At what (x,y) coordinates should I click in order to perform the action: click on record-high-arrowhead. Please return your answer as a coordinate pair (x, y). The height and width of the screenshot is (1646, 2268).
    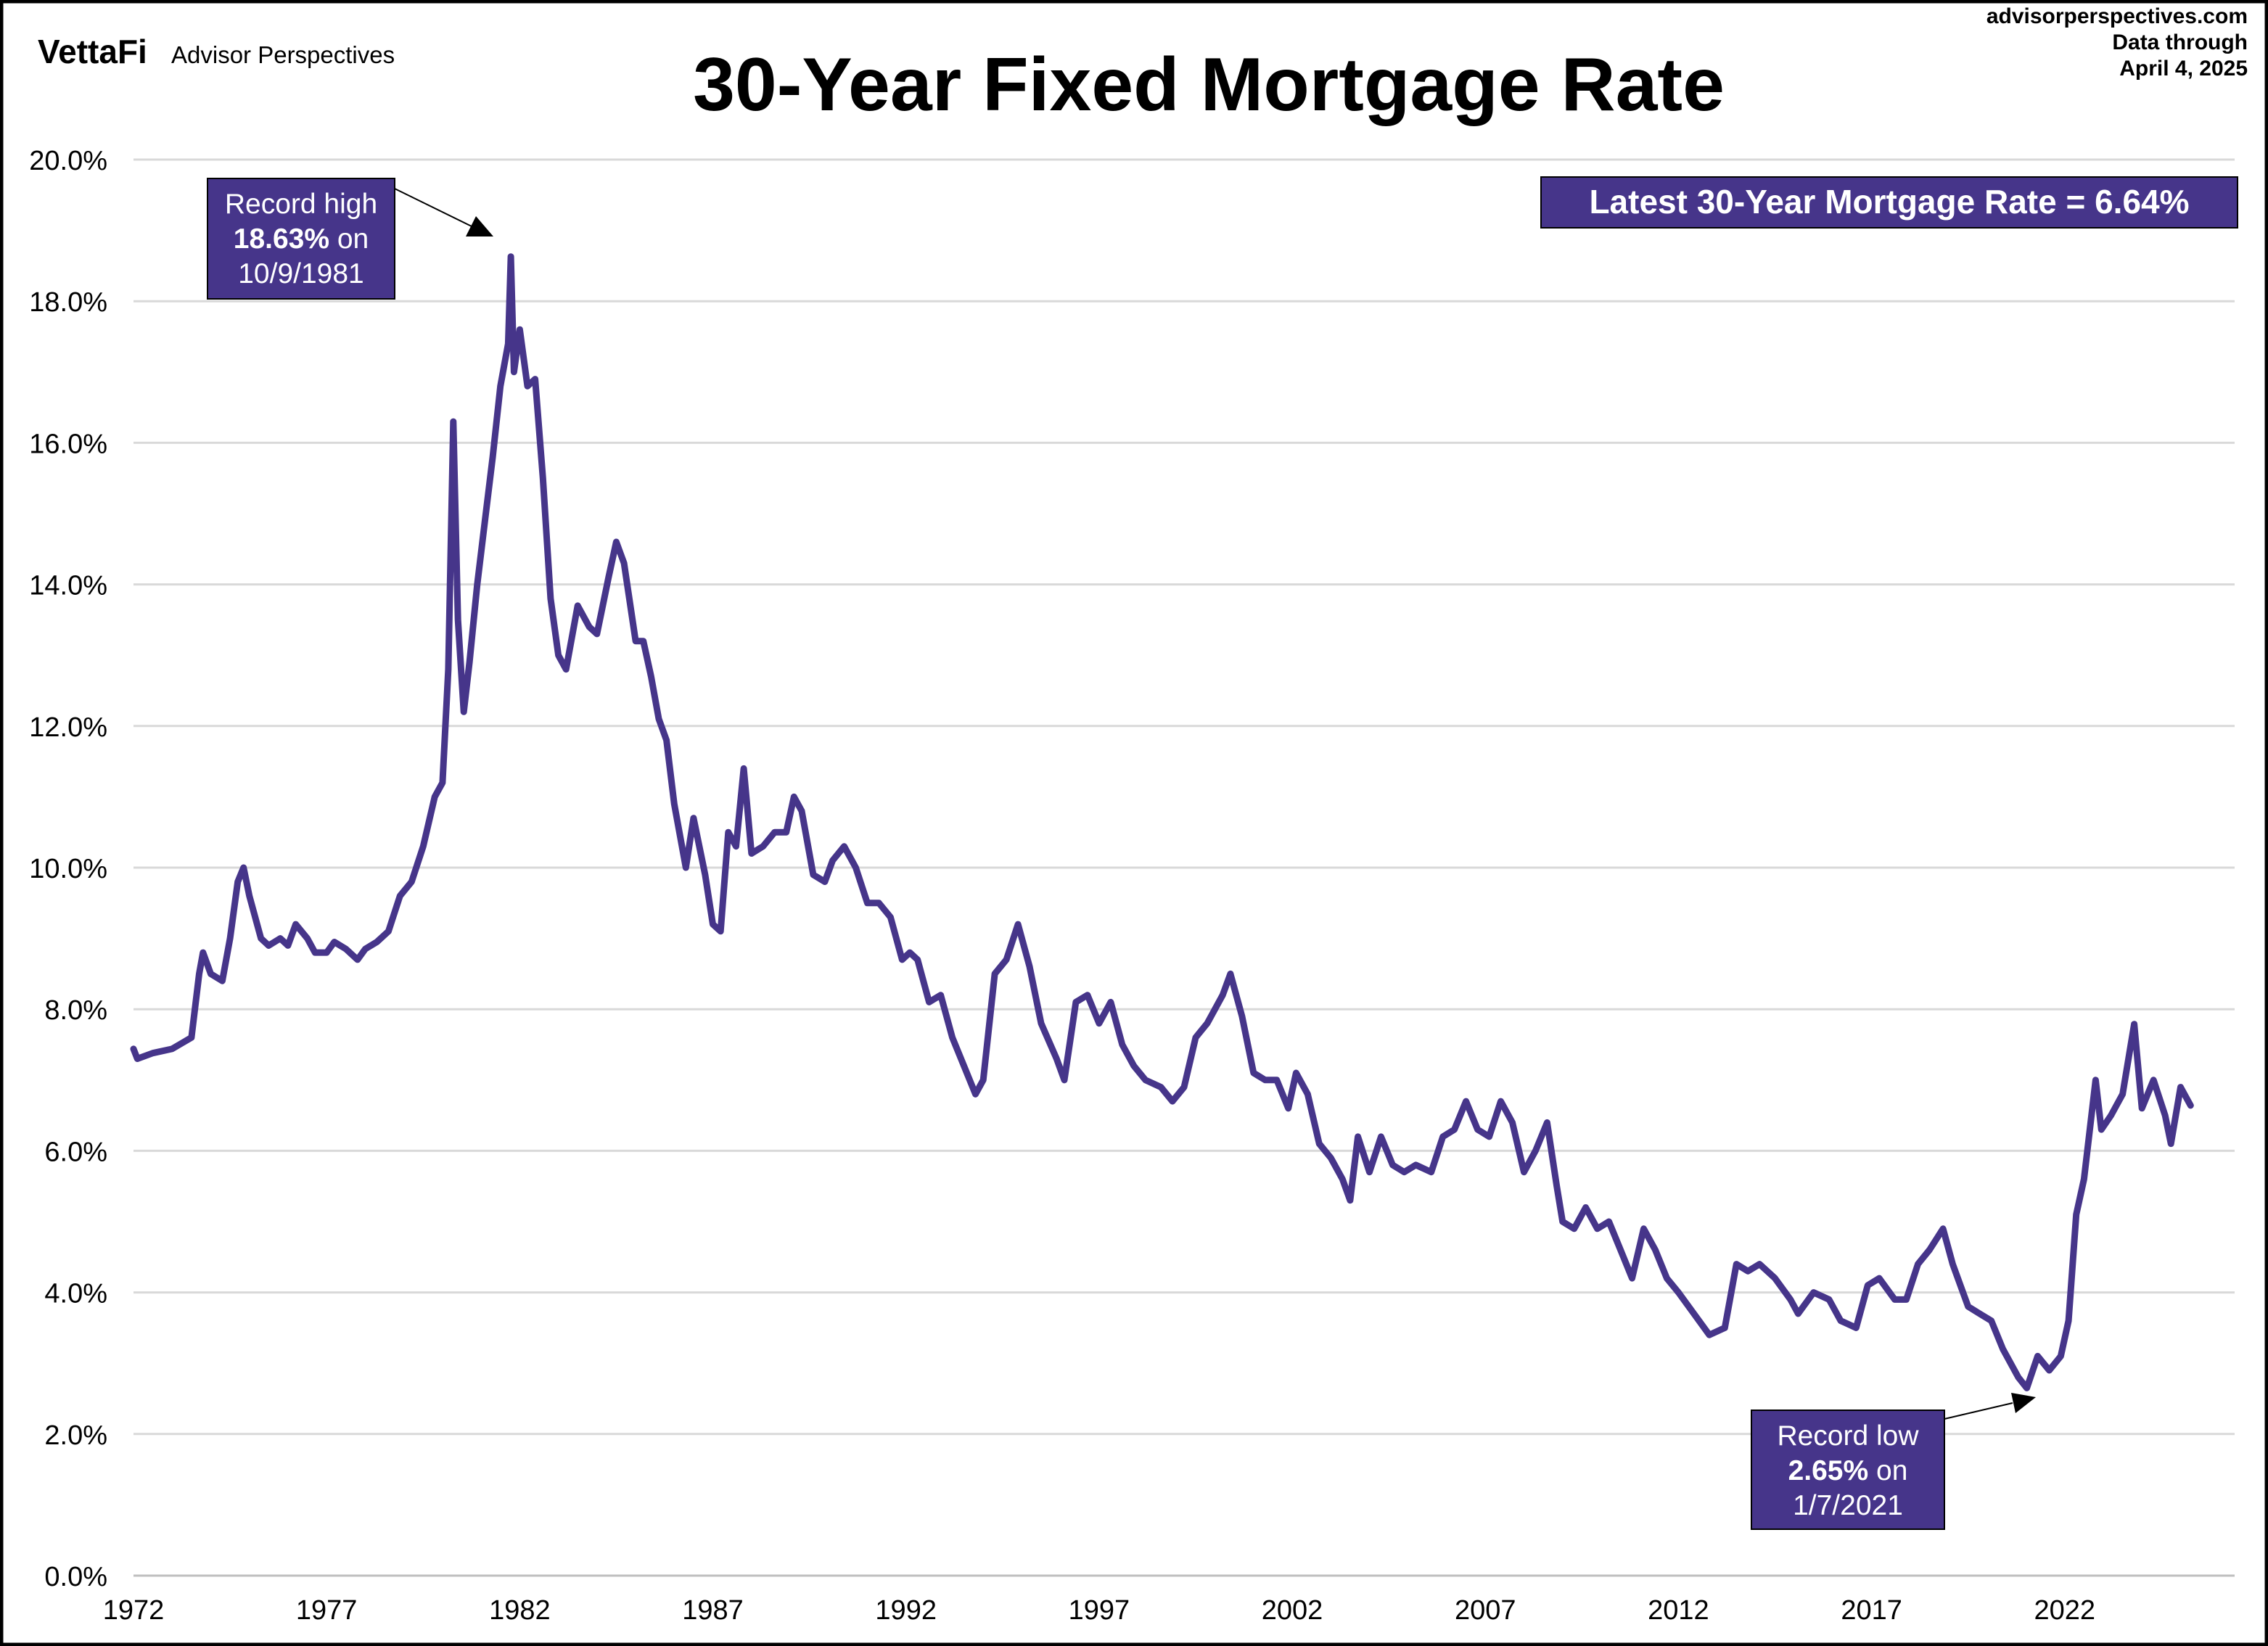
    Looking at the image, I should click on (480, 226).